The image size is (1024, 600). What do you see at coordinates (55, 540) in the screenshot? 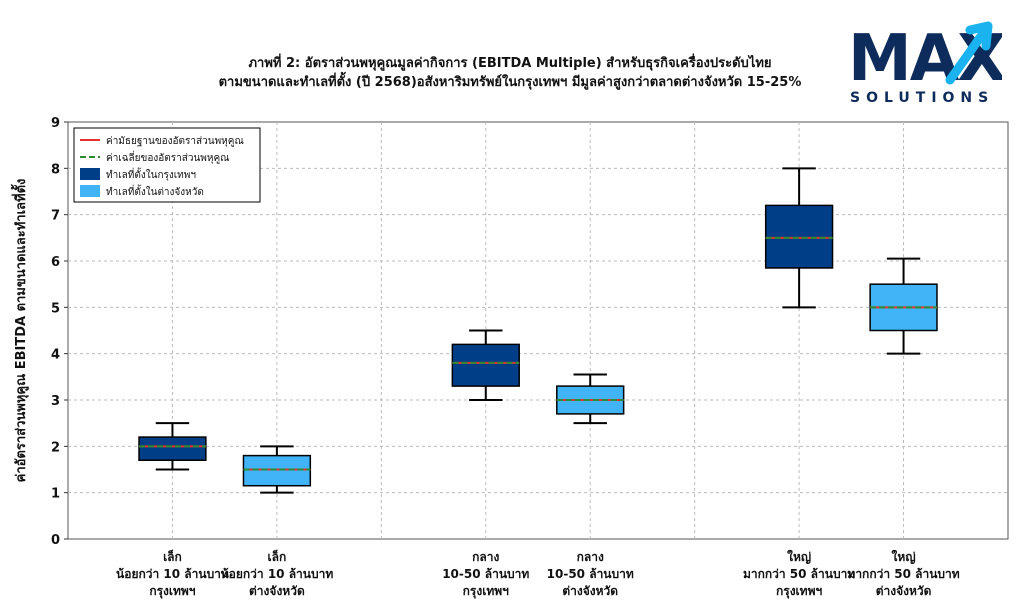
I see `y-tick-label: 0` at bounding box center [55, 540].